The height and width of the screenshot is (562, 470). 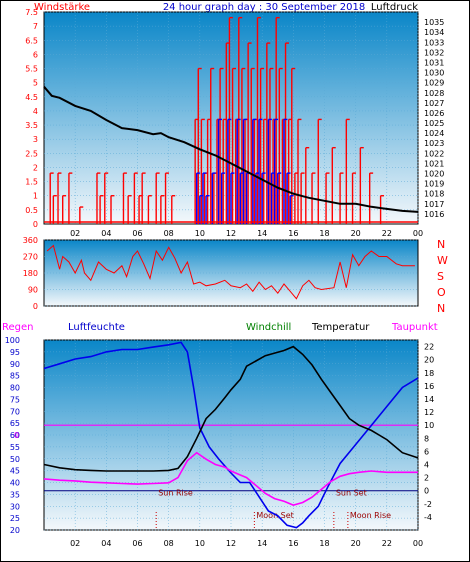 I want to click on compass-label: O, so click(x=441, y=292).